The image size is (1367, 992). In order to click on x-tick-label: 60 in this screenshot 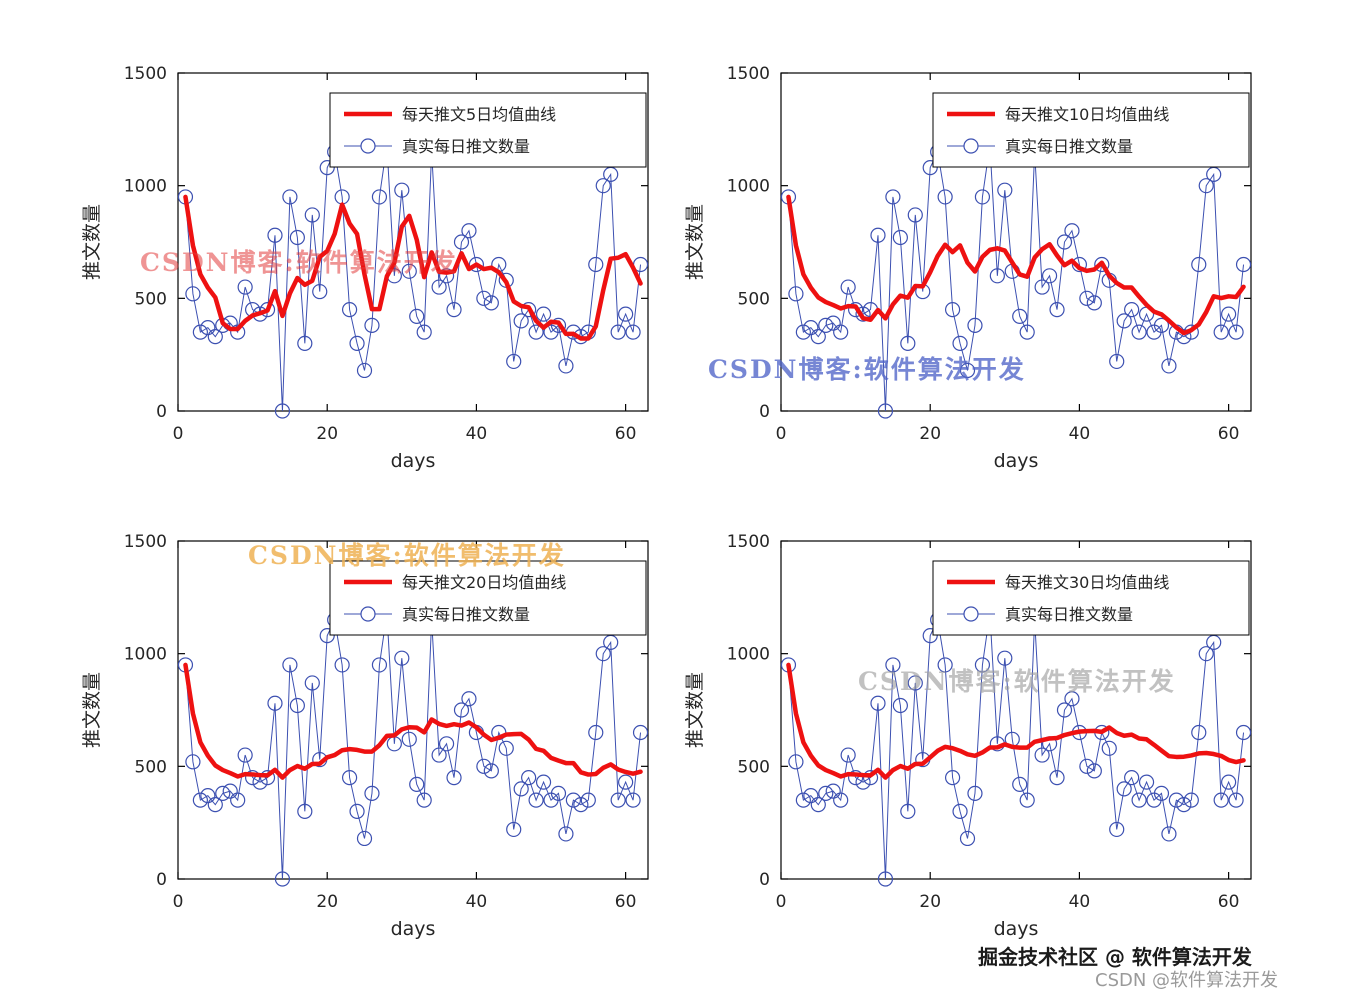, I will do `click(626, 902)`.